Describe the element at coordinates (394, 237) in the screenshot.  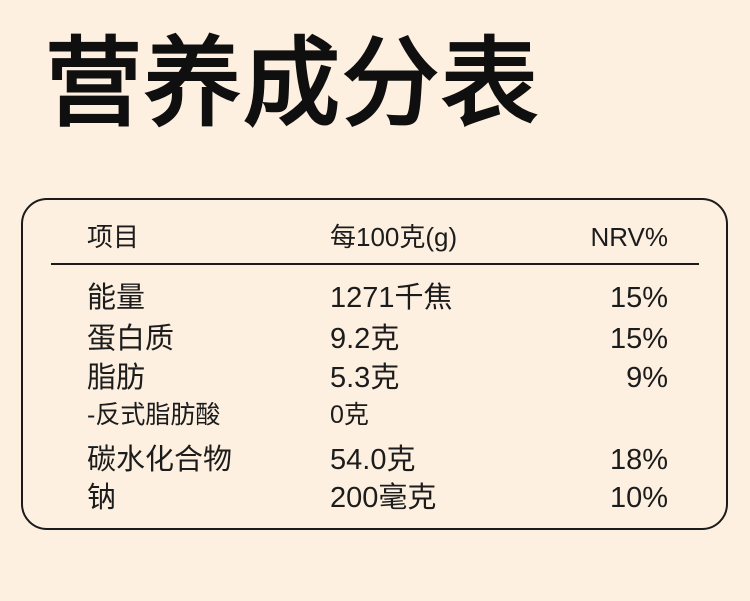
I see `header-per-100g: 每100克(g)` at that location.